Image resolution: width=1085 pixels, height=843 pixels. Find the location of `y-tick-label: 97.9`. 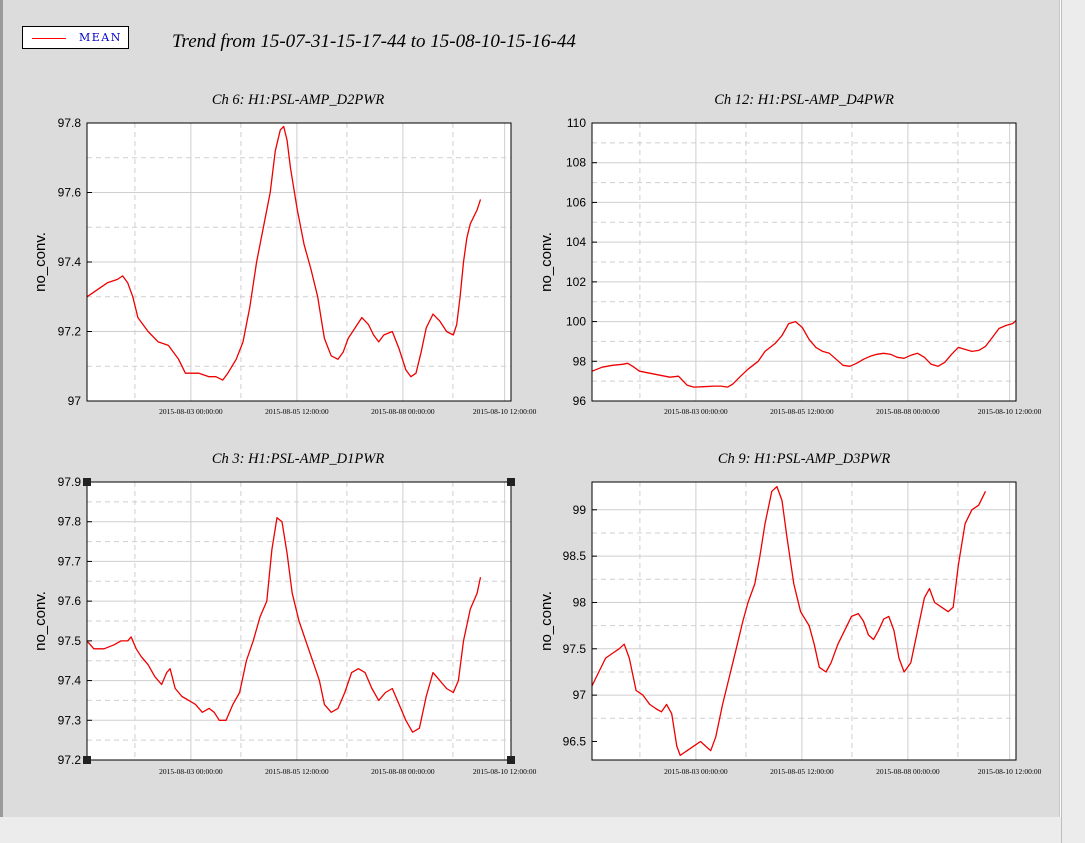

y-tick-label: 97.9 is located at coordinates (70, 482).